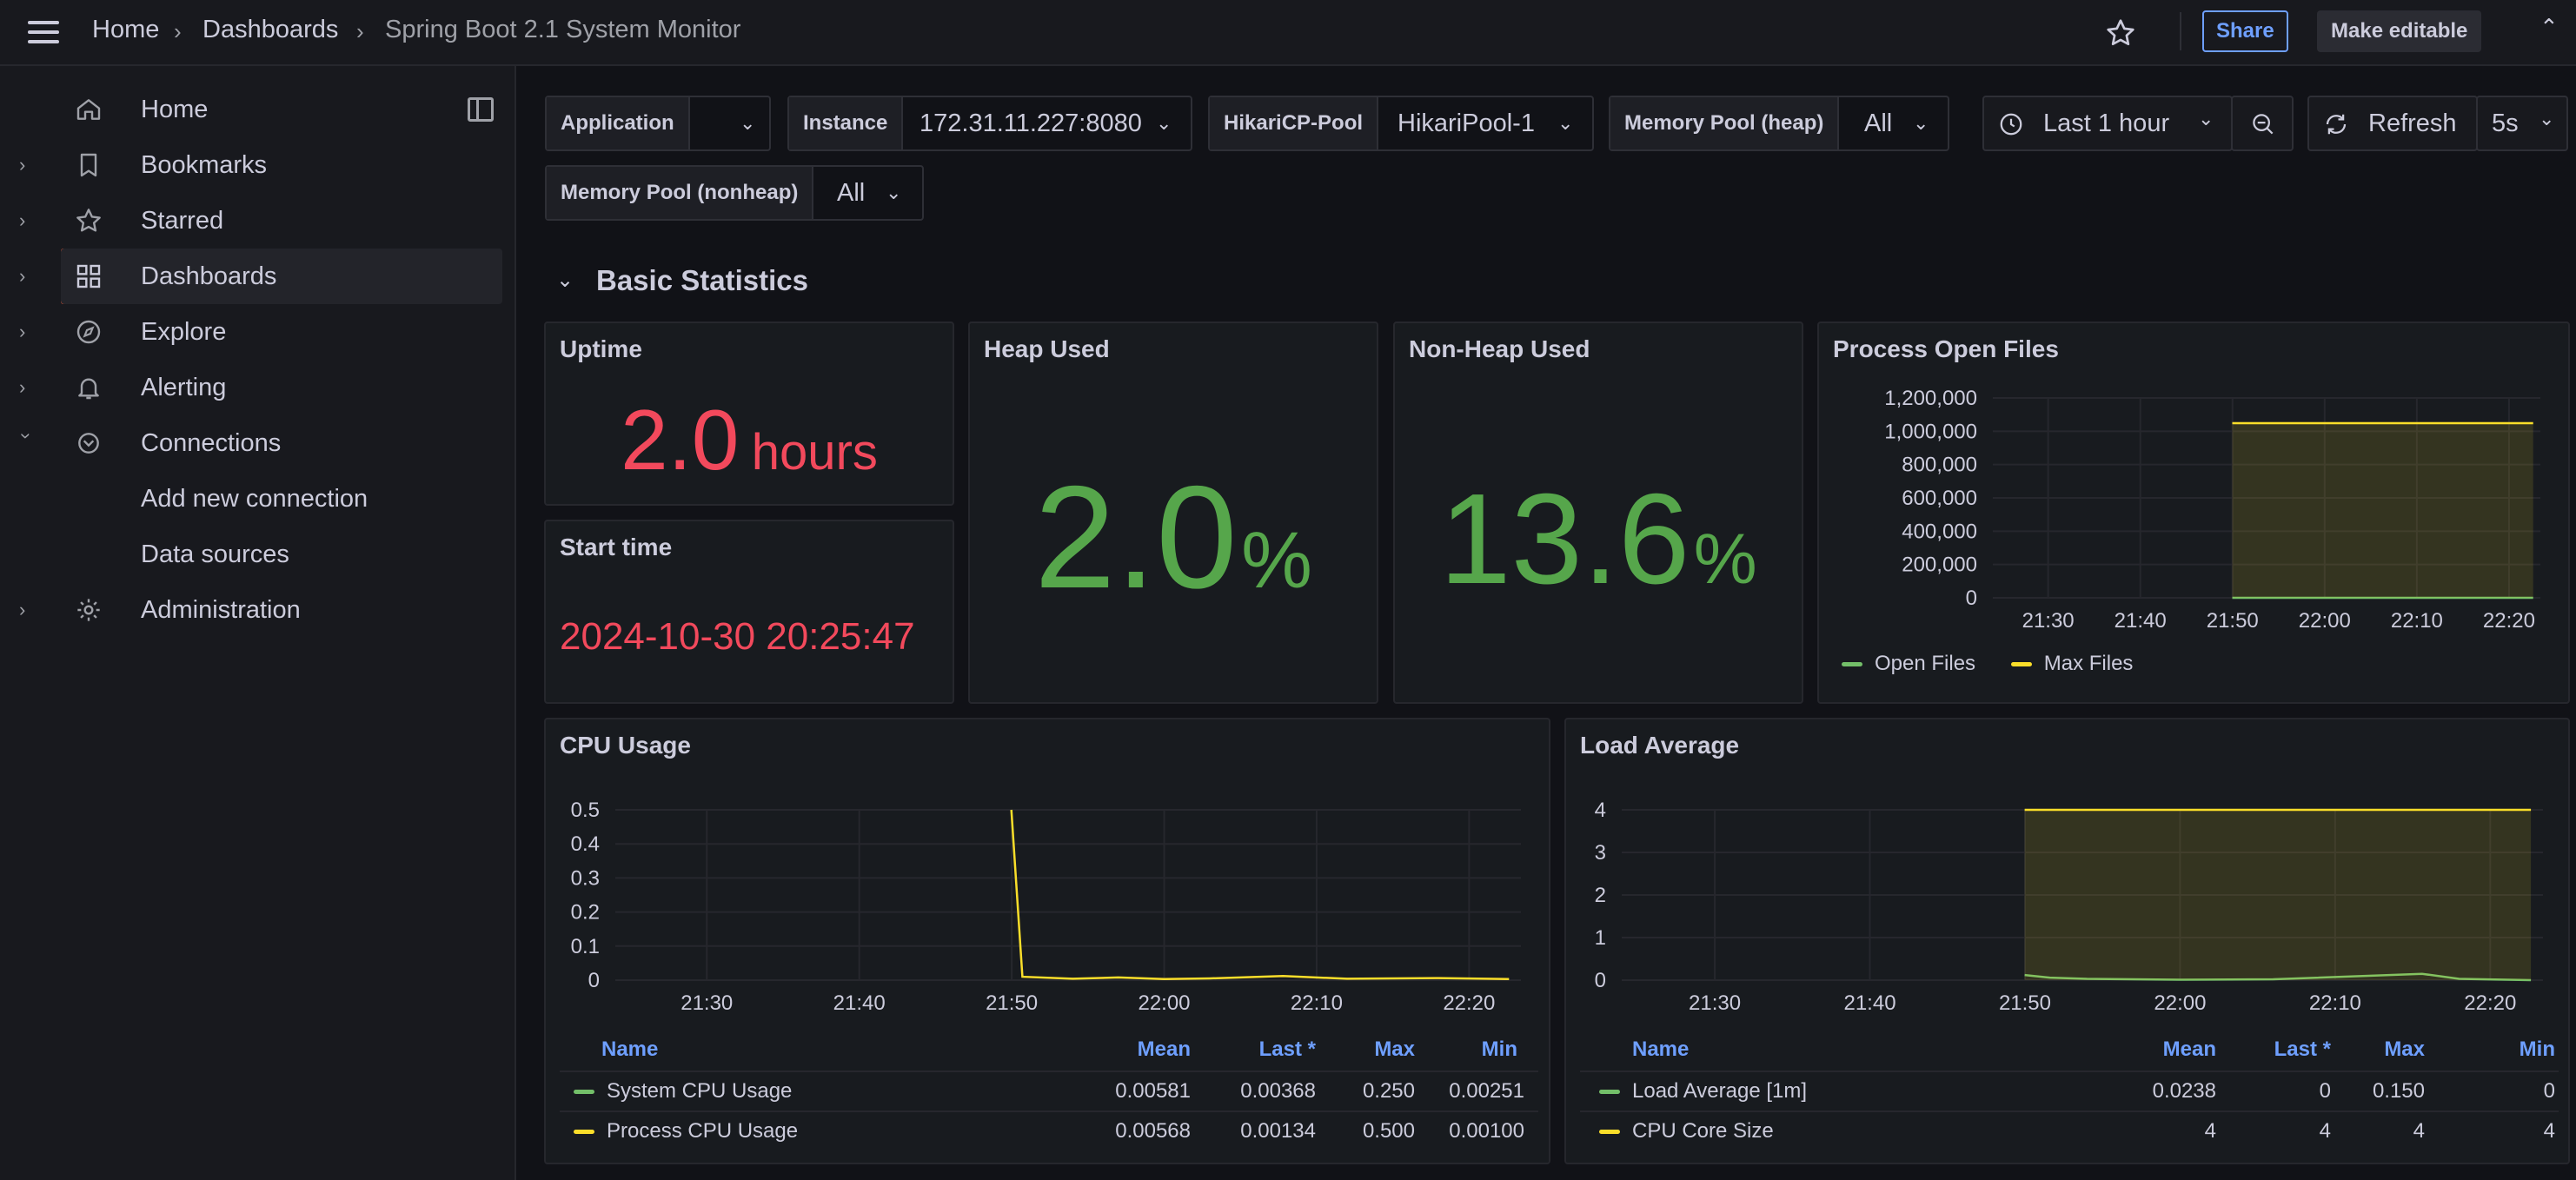 This screenshot has width=2576, height=1180. What do you see at coordinates (2120, 33) in the screenshot?
I see `star-icon` at bounding box center [2120, 33].